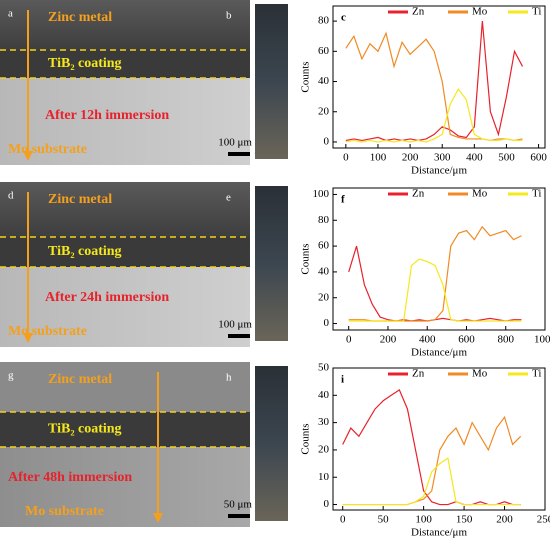 The image size is (550, 546). Describe the element at coordinates (229, 16) in the screenshot. I see `panel-letter: b` at that location.